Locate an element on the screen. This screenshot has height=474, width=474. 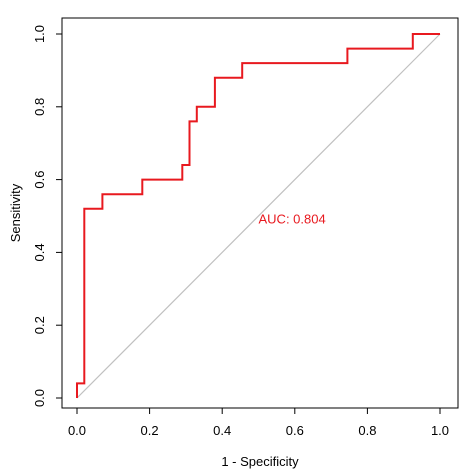
y-tick-label: 0.0 is located at coordinates (39, 398).